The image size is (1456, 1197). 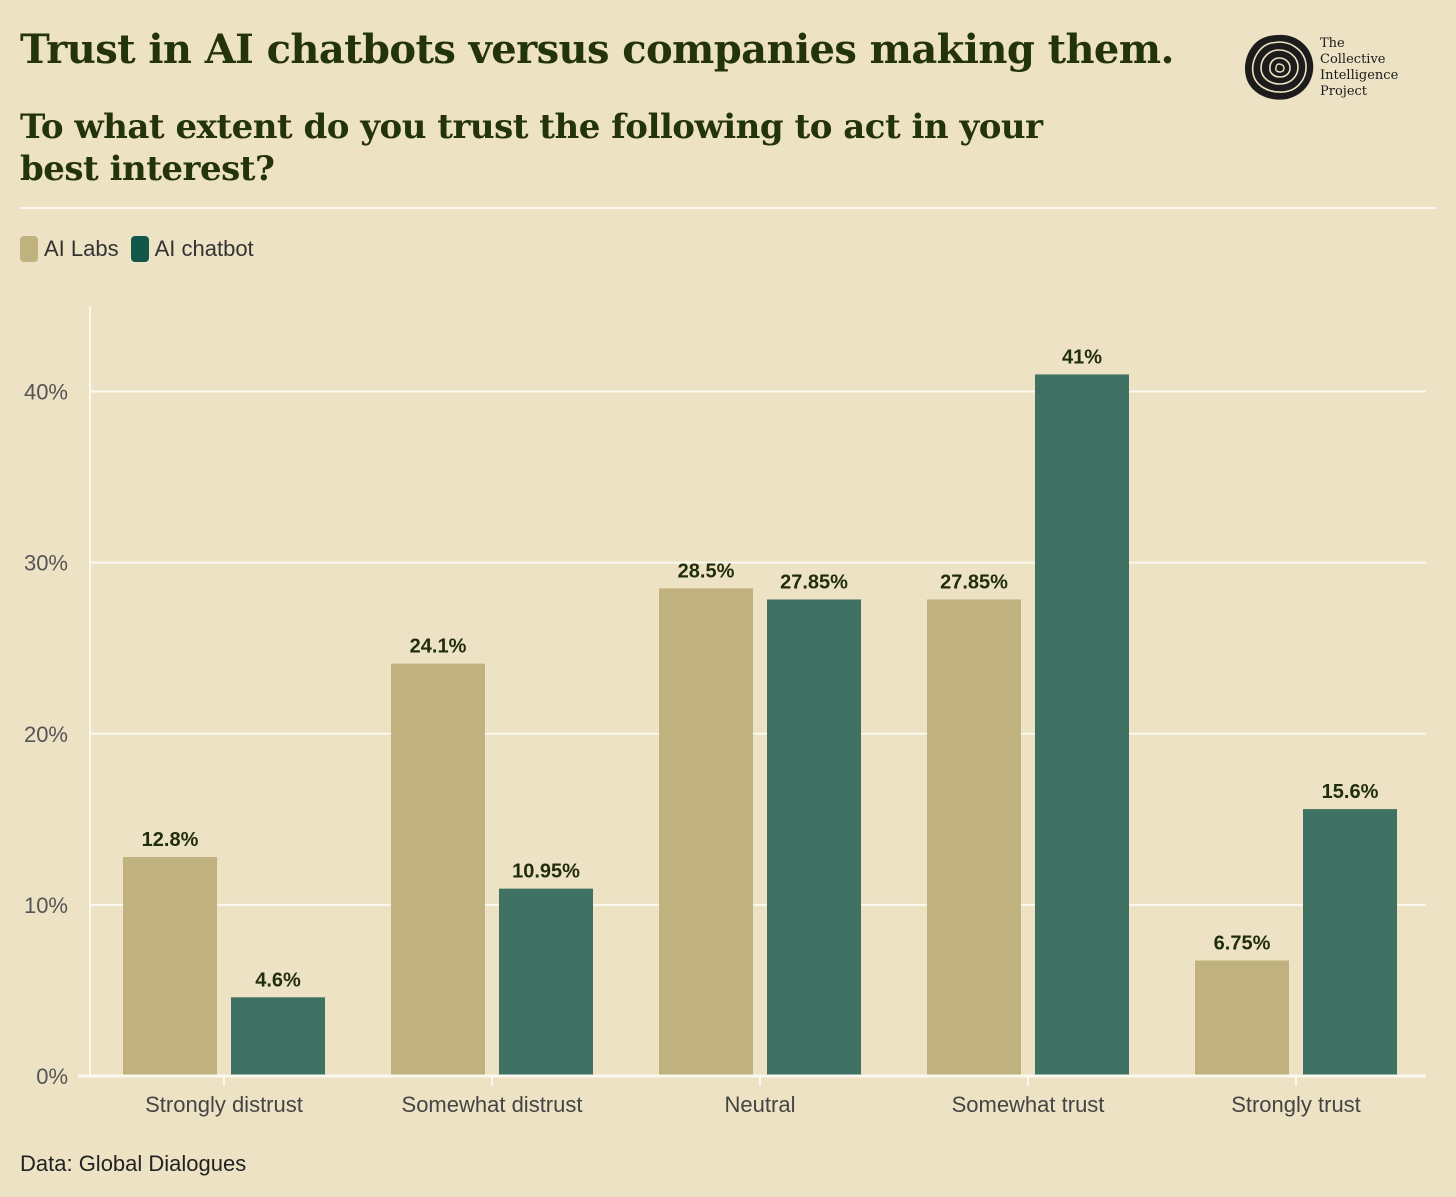 What do you see at coordinates (224, 1104) in the screenshot?
I see `x-tick-label: Strongly distrust` at bounding box center [224, 1104].